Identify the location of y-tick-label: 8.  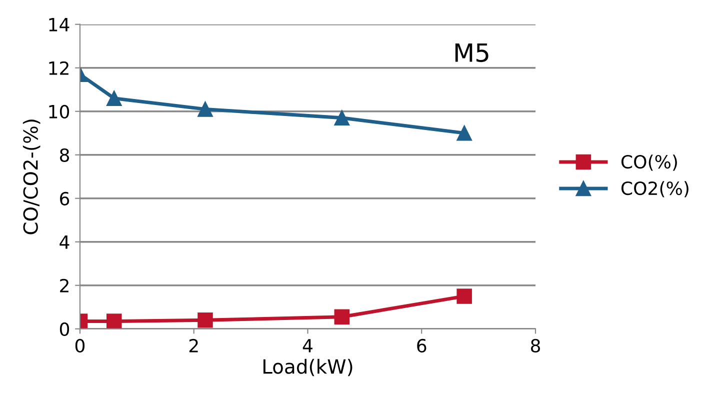
(65, 155).